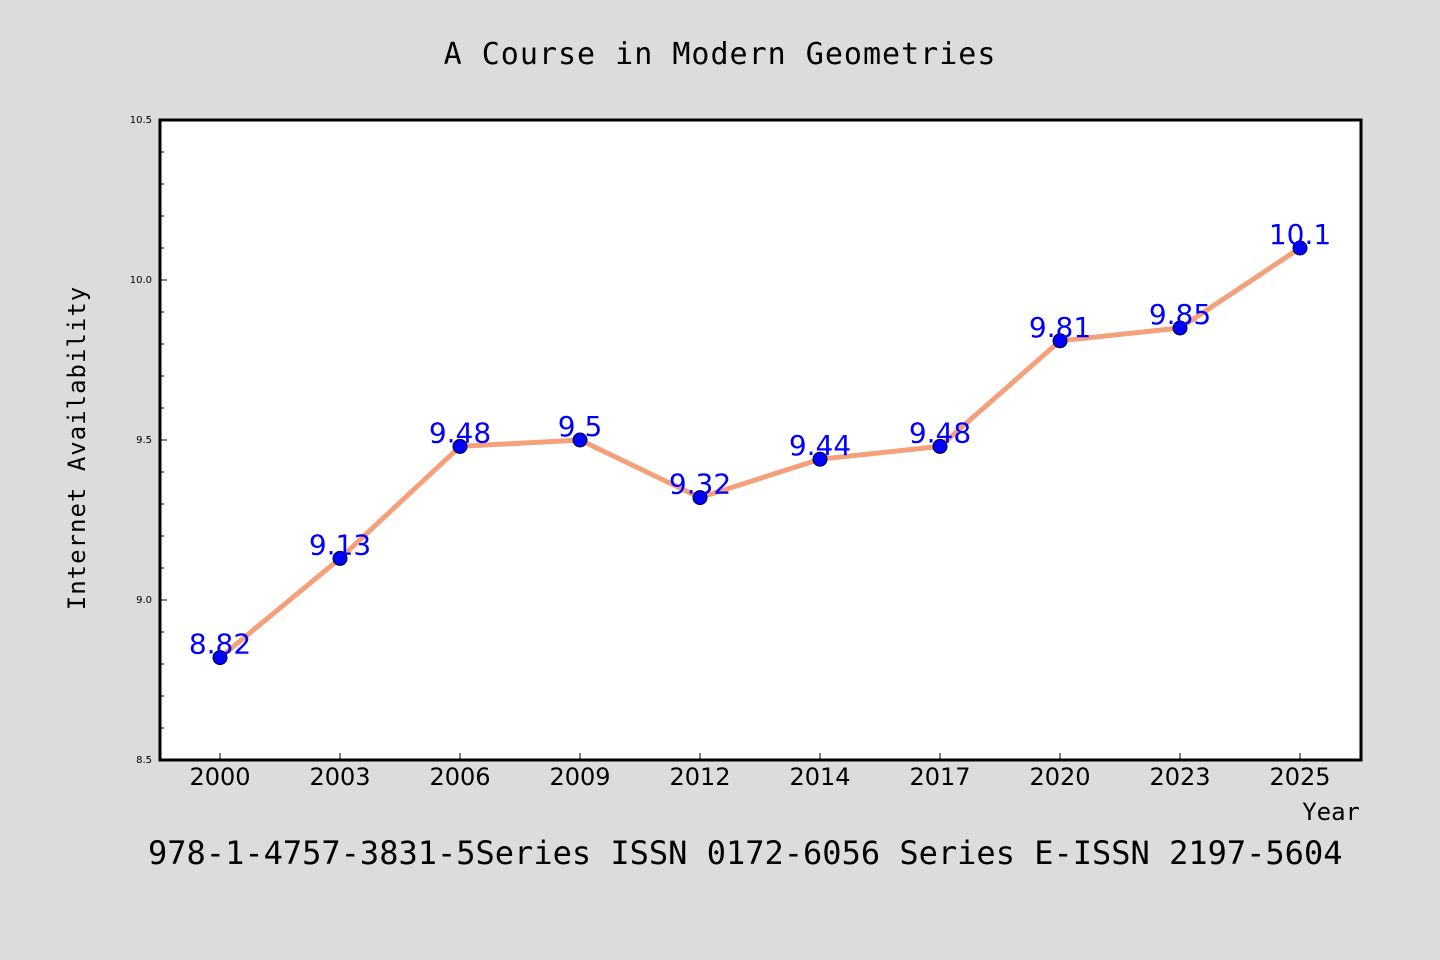 Image resolution: width=1440 pixels, height=960 pixels. I want to click on x-tick-label: 2014, so click(819, 777).